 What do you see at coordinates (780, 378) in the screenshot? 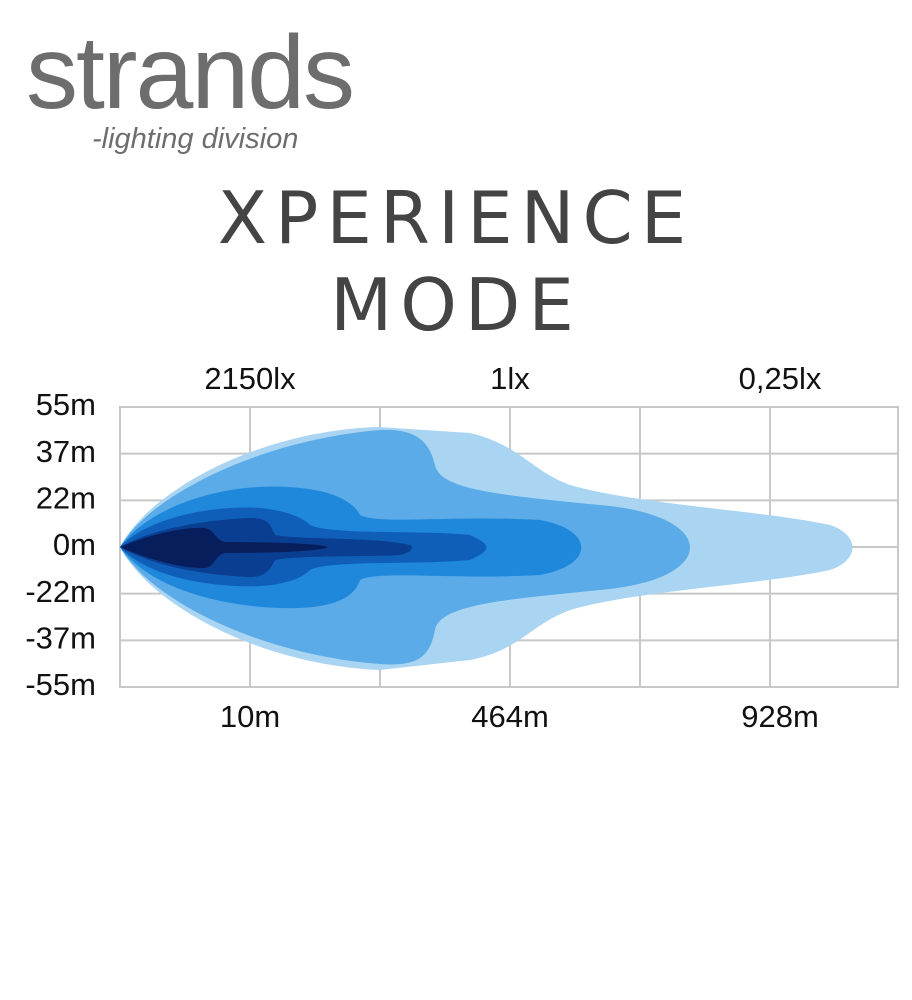
I see `lux-label: 0,25lx` at bounding box center [780, 378].